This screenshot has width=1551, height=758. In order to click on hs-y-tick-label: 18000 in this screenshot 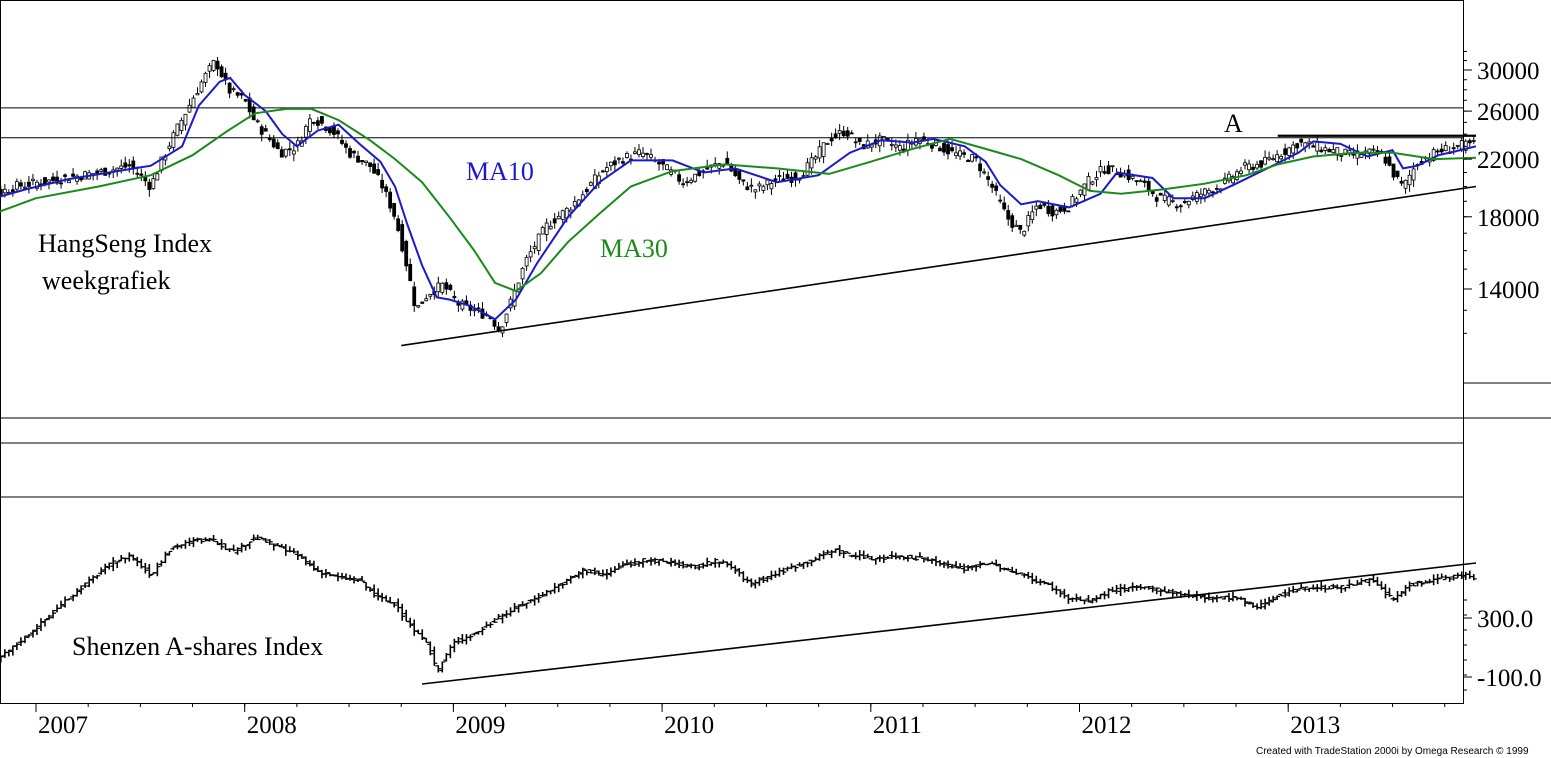, I will do `click(1508, 218)`.